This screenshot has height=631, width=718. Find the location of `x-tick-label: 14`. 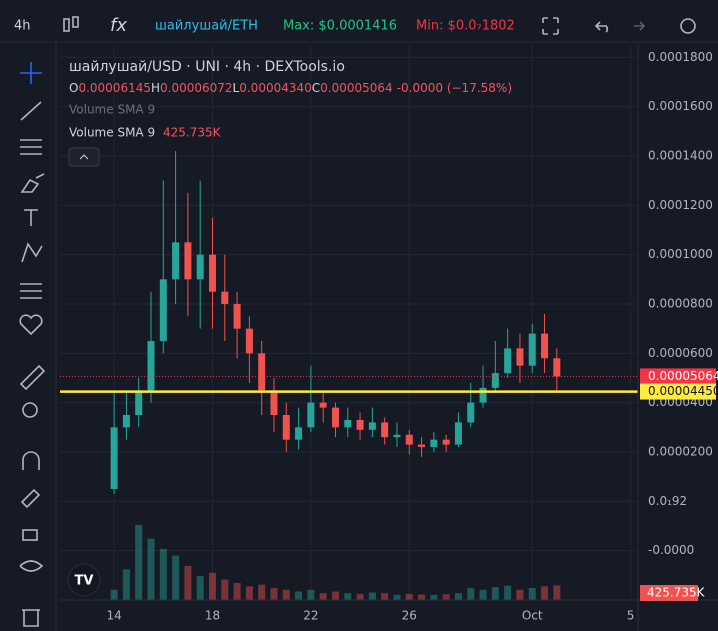

x-tick-label: 14 is located at coordinates (113, 616).